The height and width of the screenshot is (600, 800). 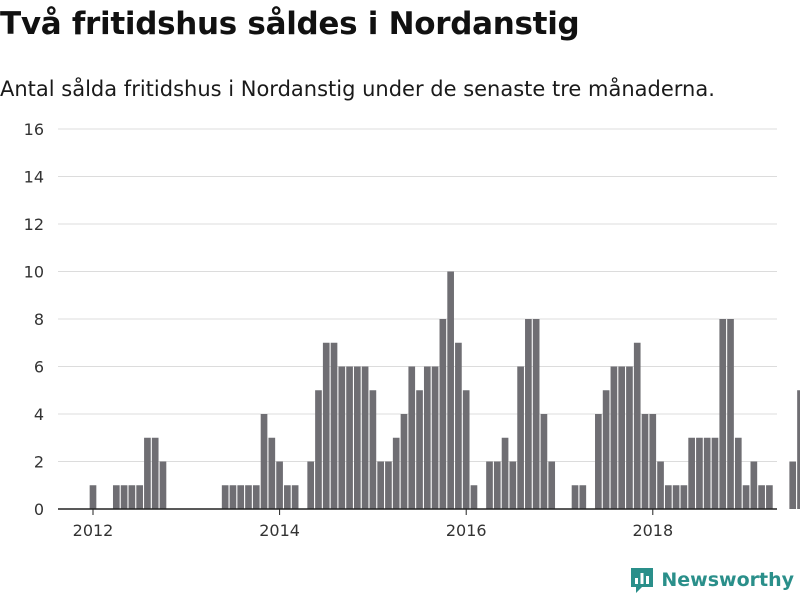 I want to click on y-tick-label: 16, so click(x=34, y=129).